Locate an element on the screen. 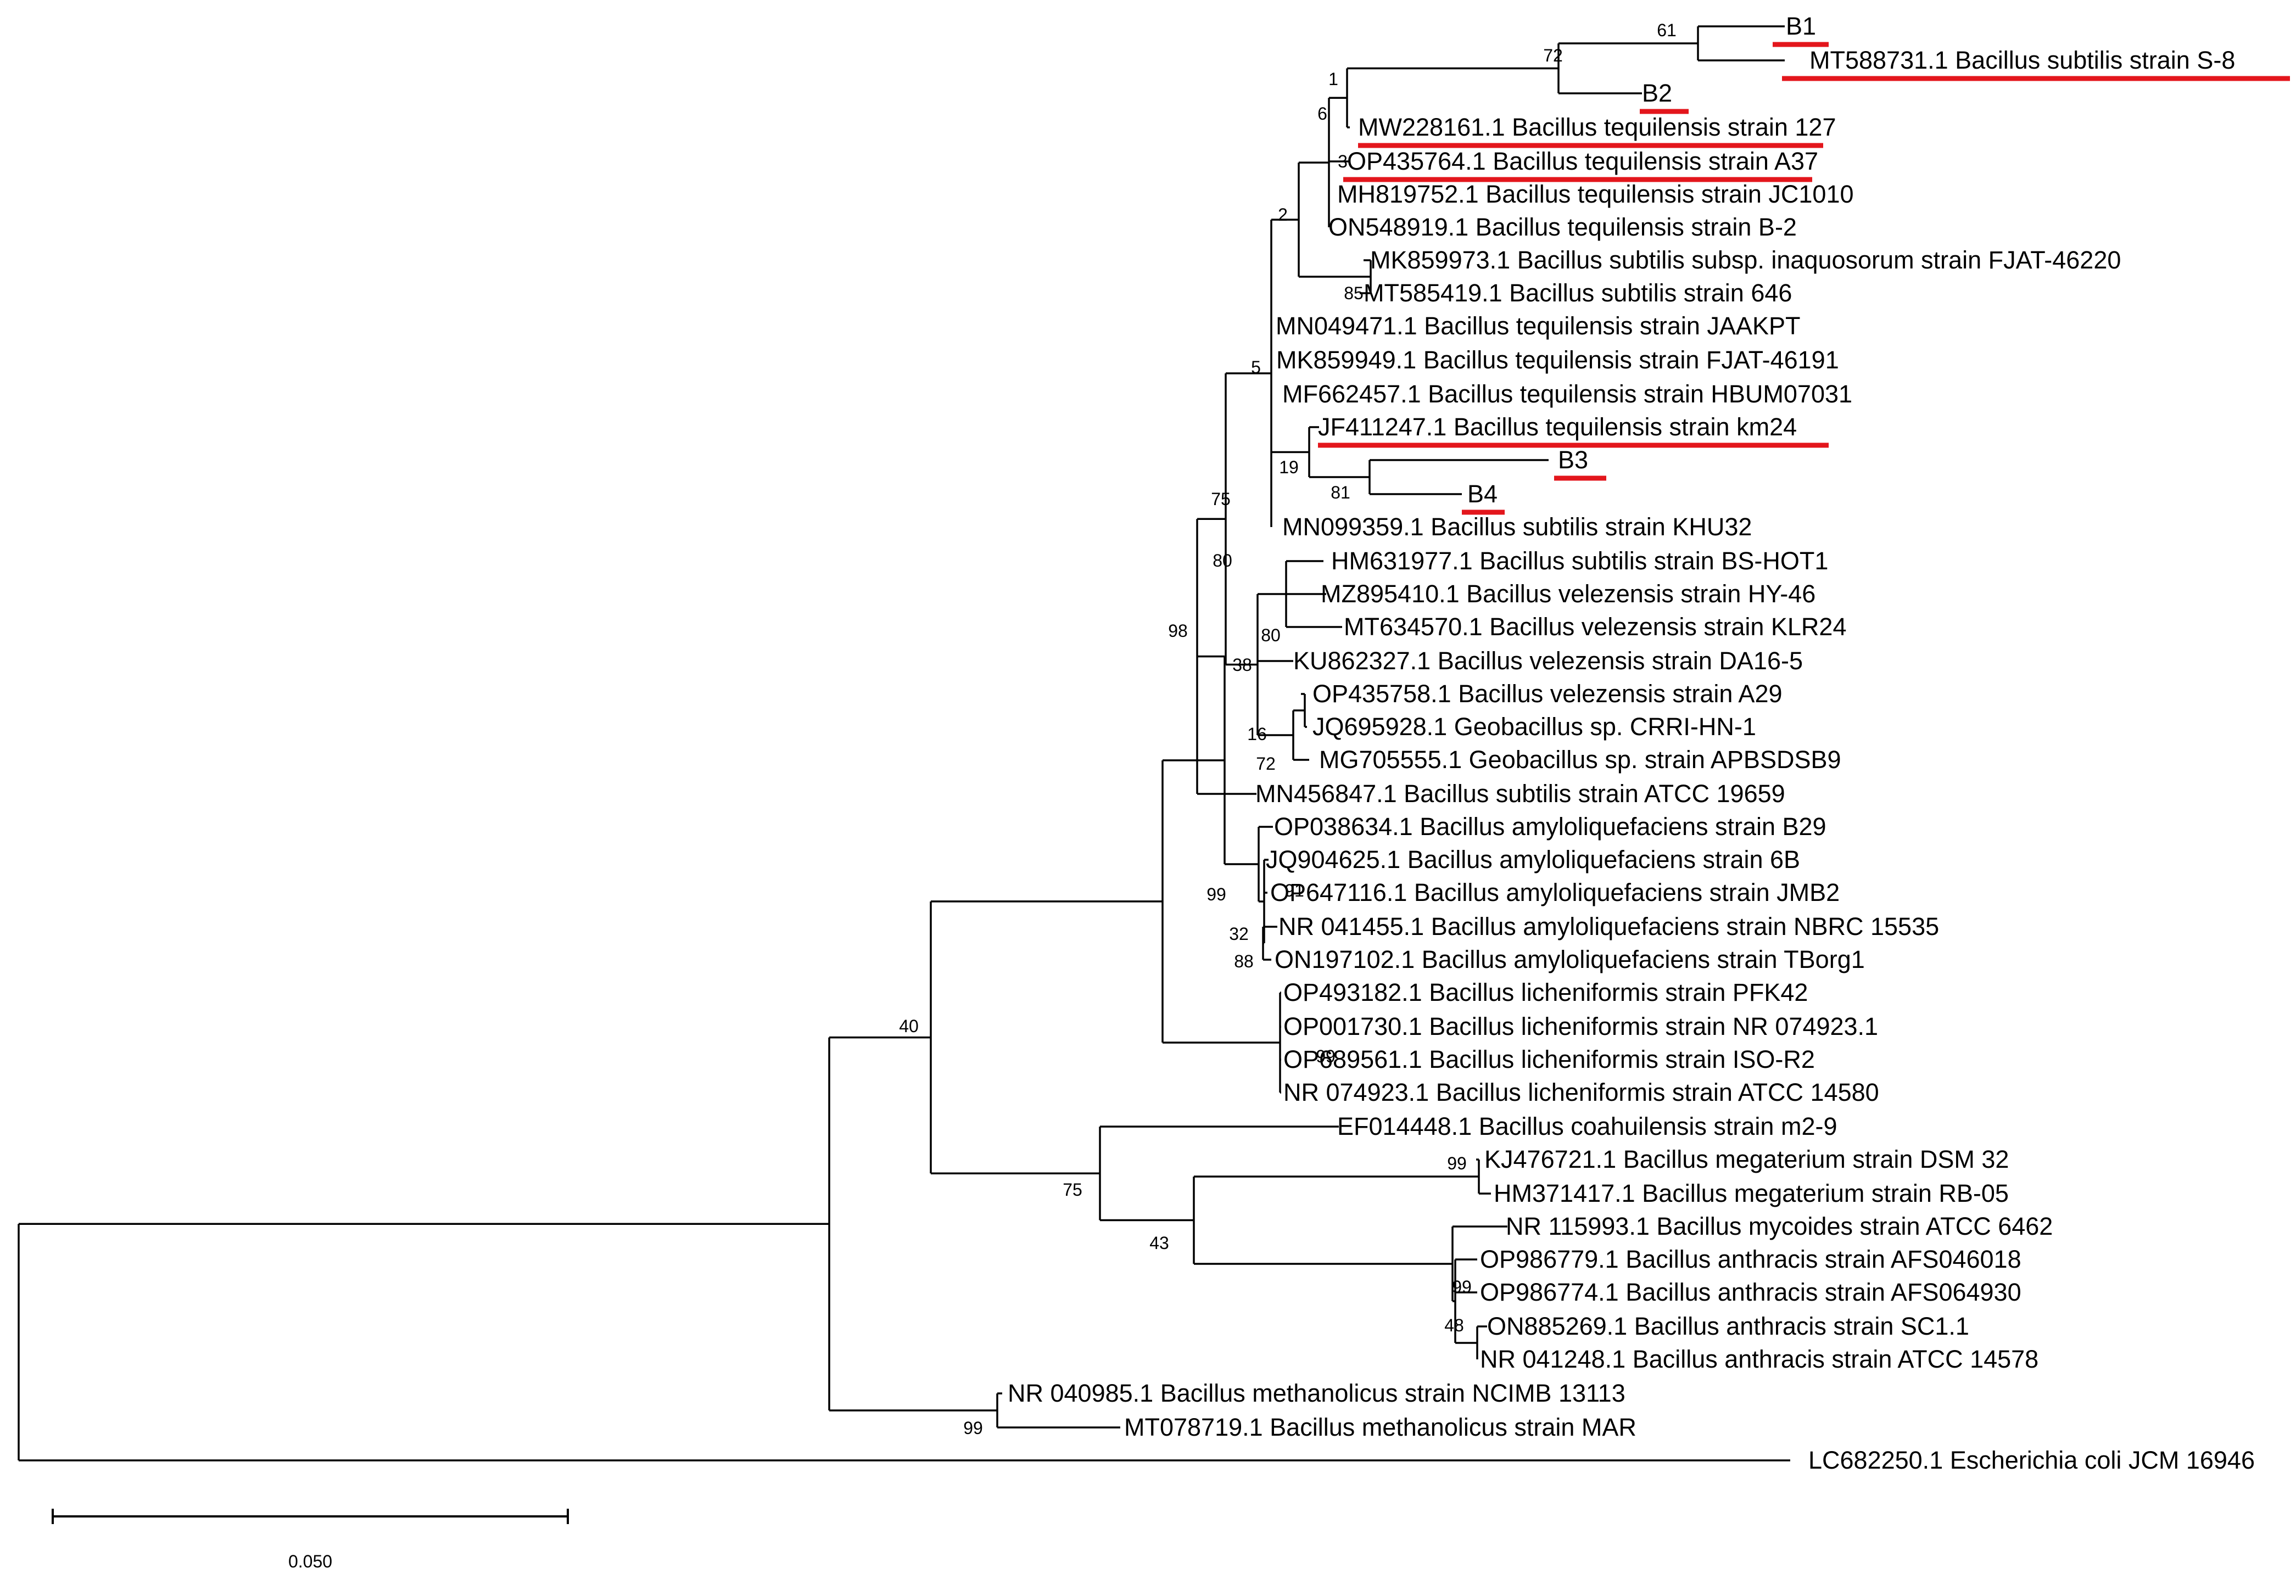 Image resolution: width=2296 pixels, height=1596 pixels. leaf-label: B1 is located at coordinates (1801, 26).